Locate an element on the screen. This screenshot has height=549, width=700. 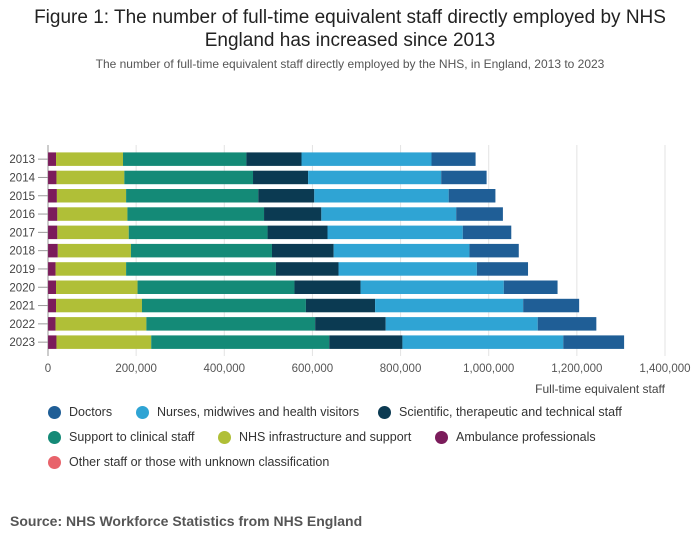
y-tick-label: 2017 is located at coordinates (22, 233).